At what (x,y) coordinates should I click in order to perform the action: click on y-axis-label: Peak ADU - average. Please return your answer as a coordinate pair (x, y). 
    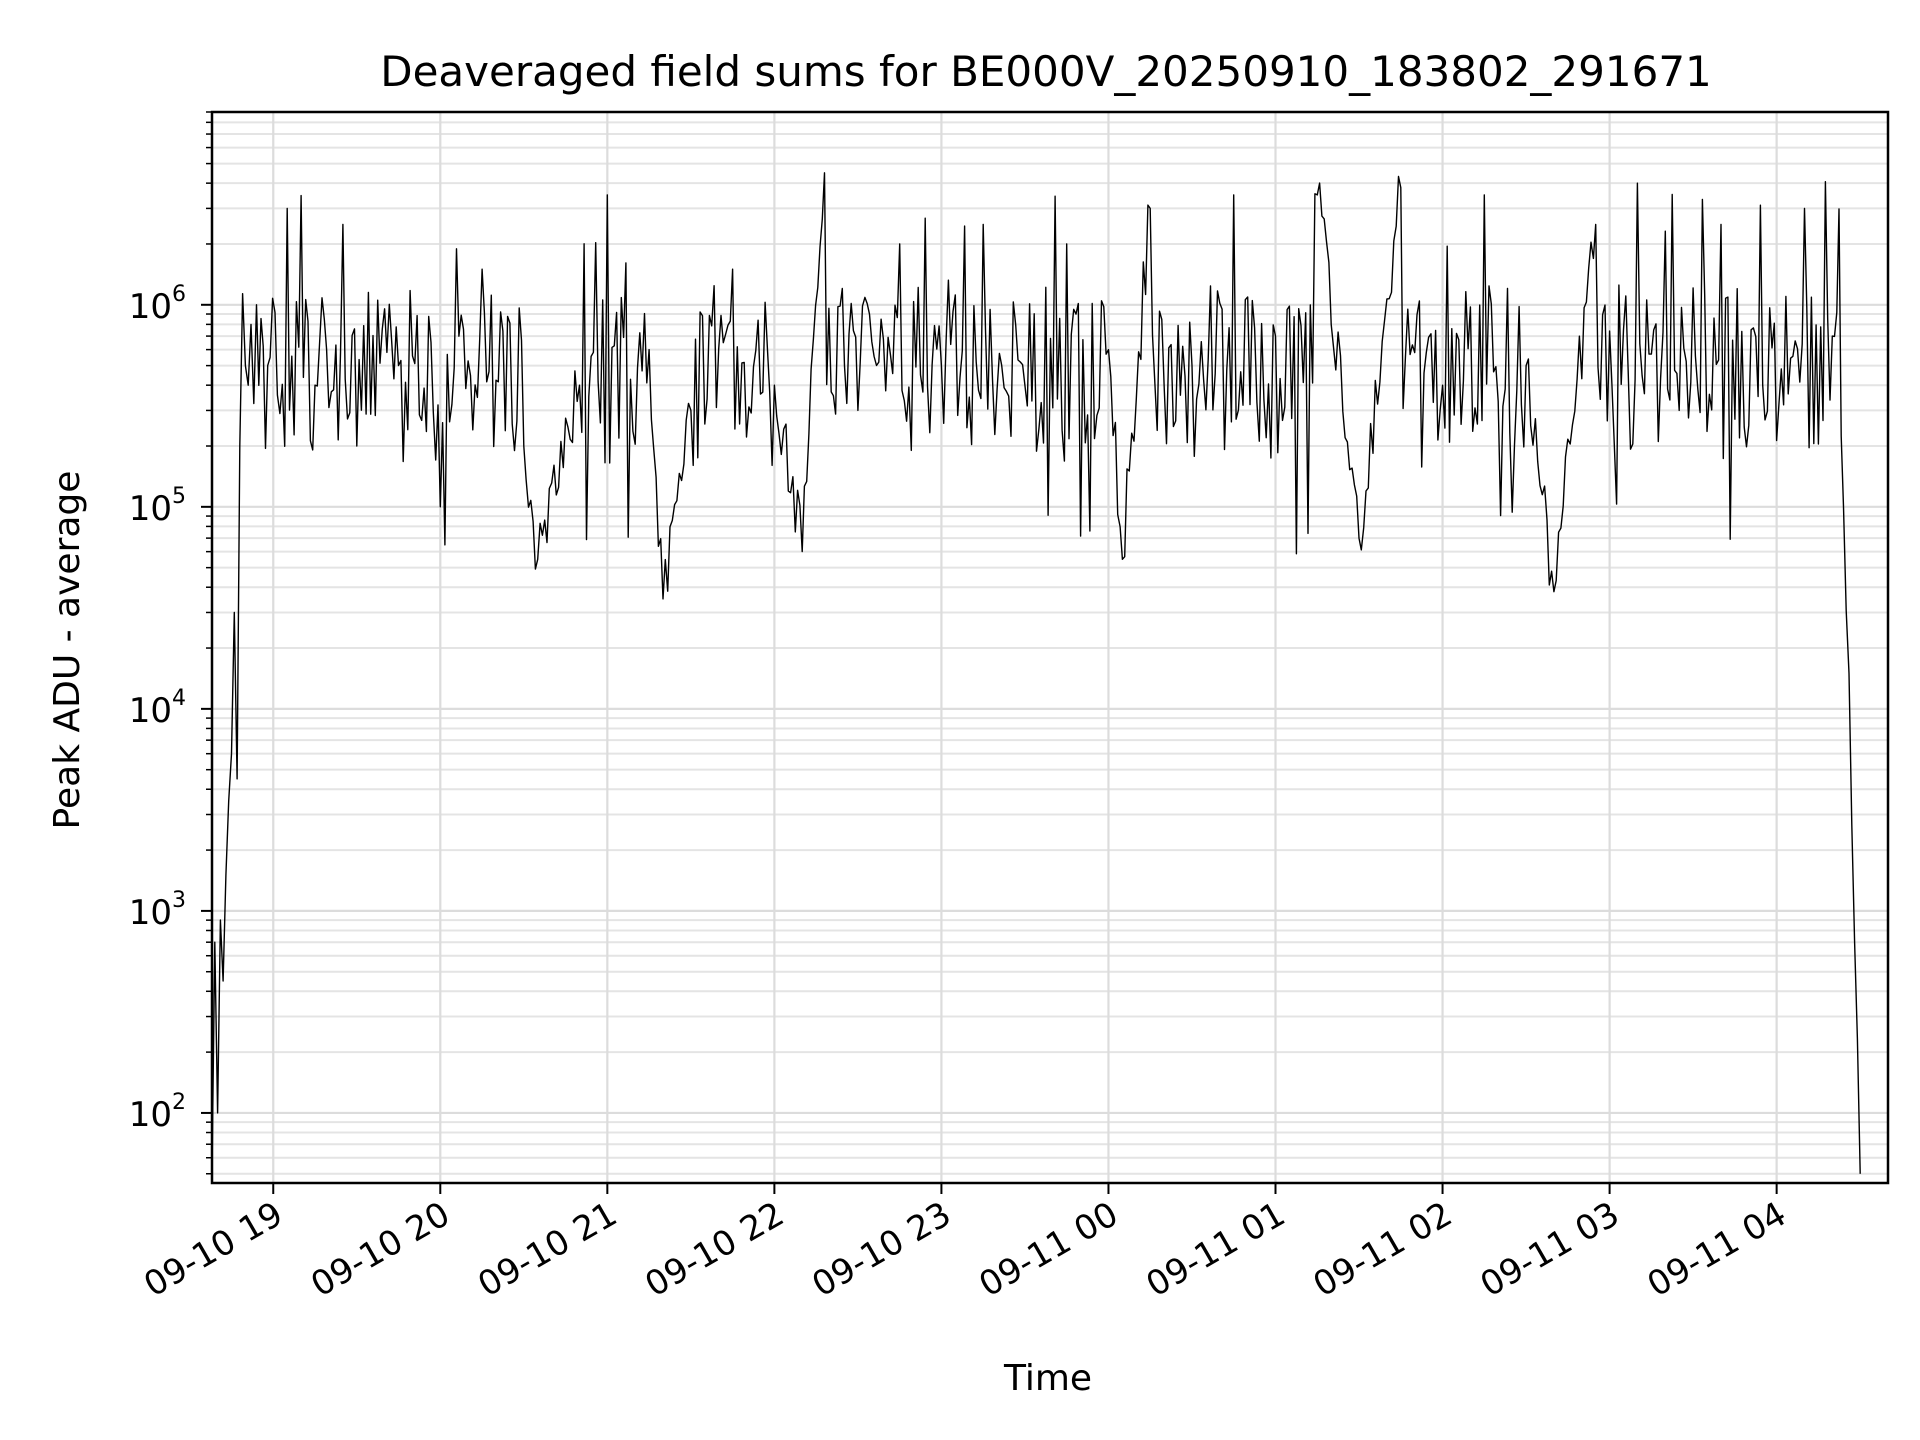
    Looking at the image, I should click on (67, 650).